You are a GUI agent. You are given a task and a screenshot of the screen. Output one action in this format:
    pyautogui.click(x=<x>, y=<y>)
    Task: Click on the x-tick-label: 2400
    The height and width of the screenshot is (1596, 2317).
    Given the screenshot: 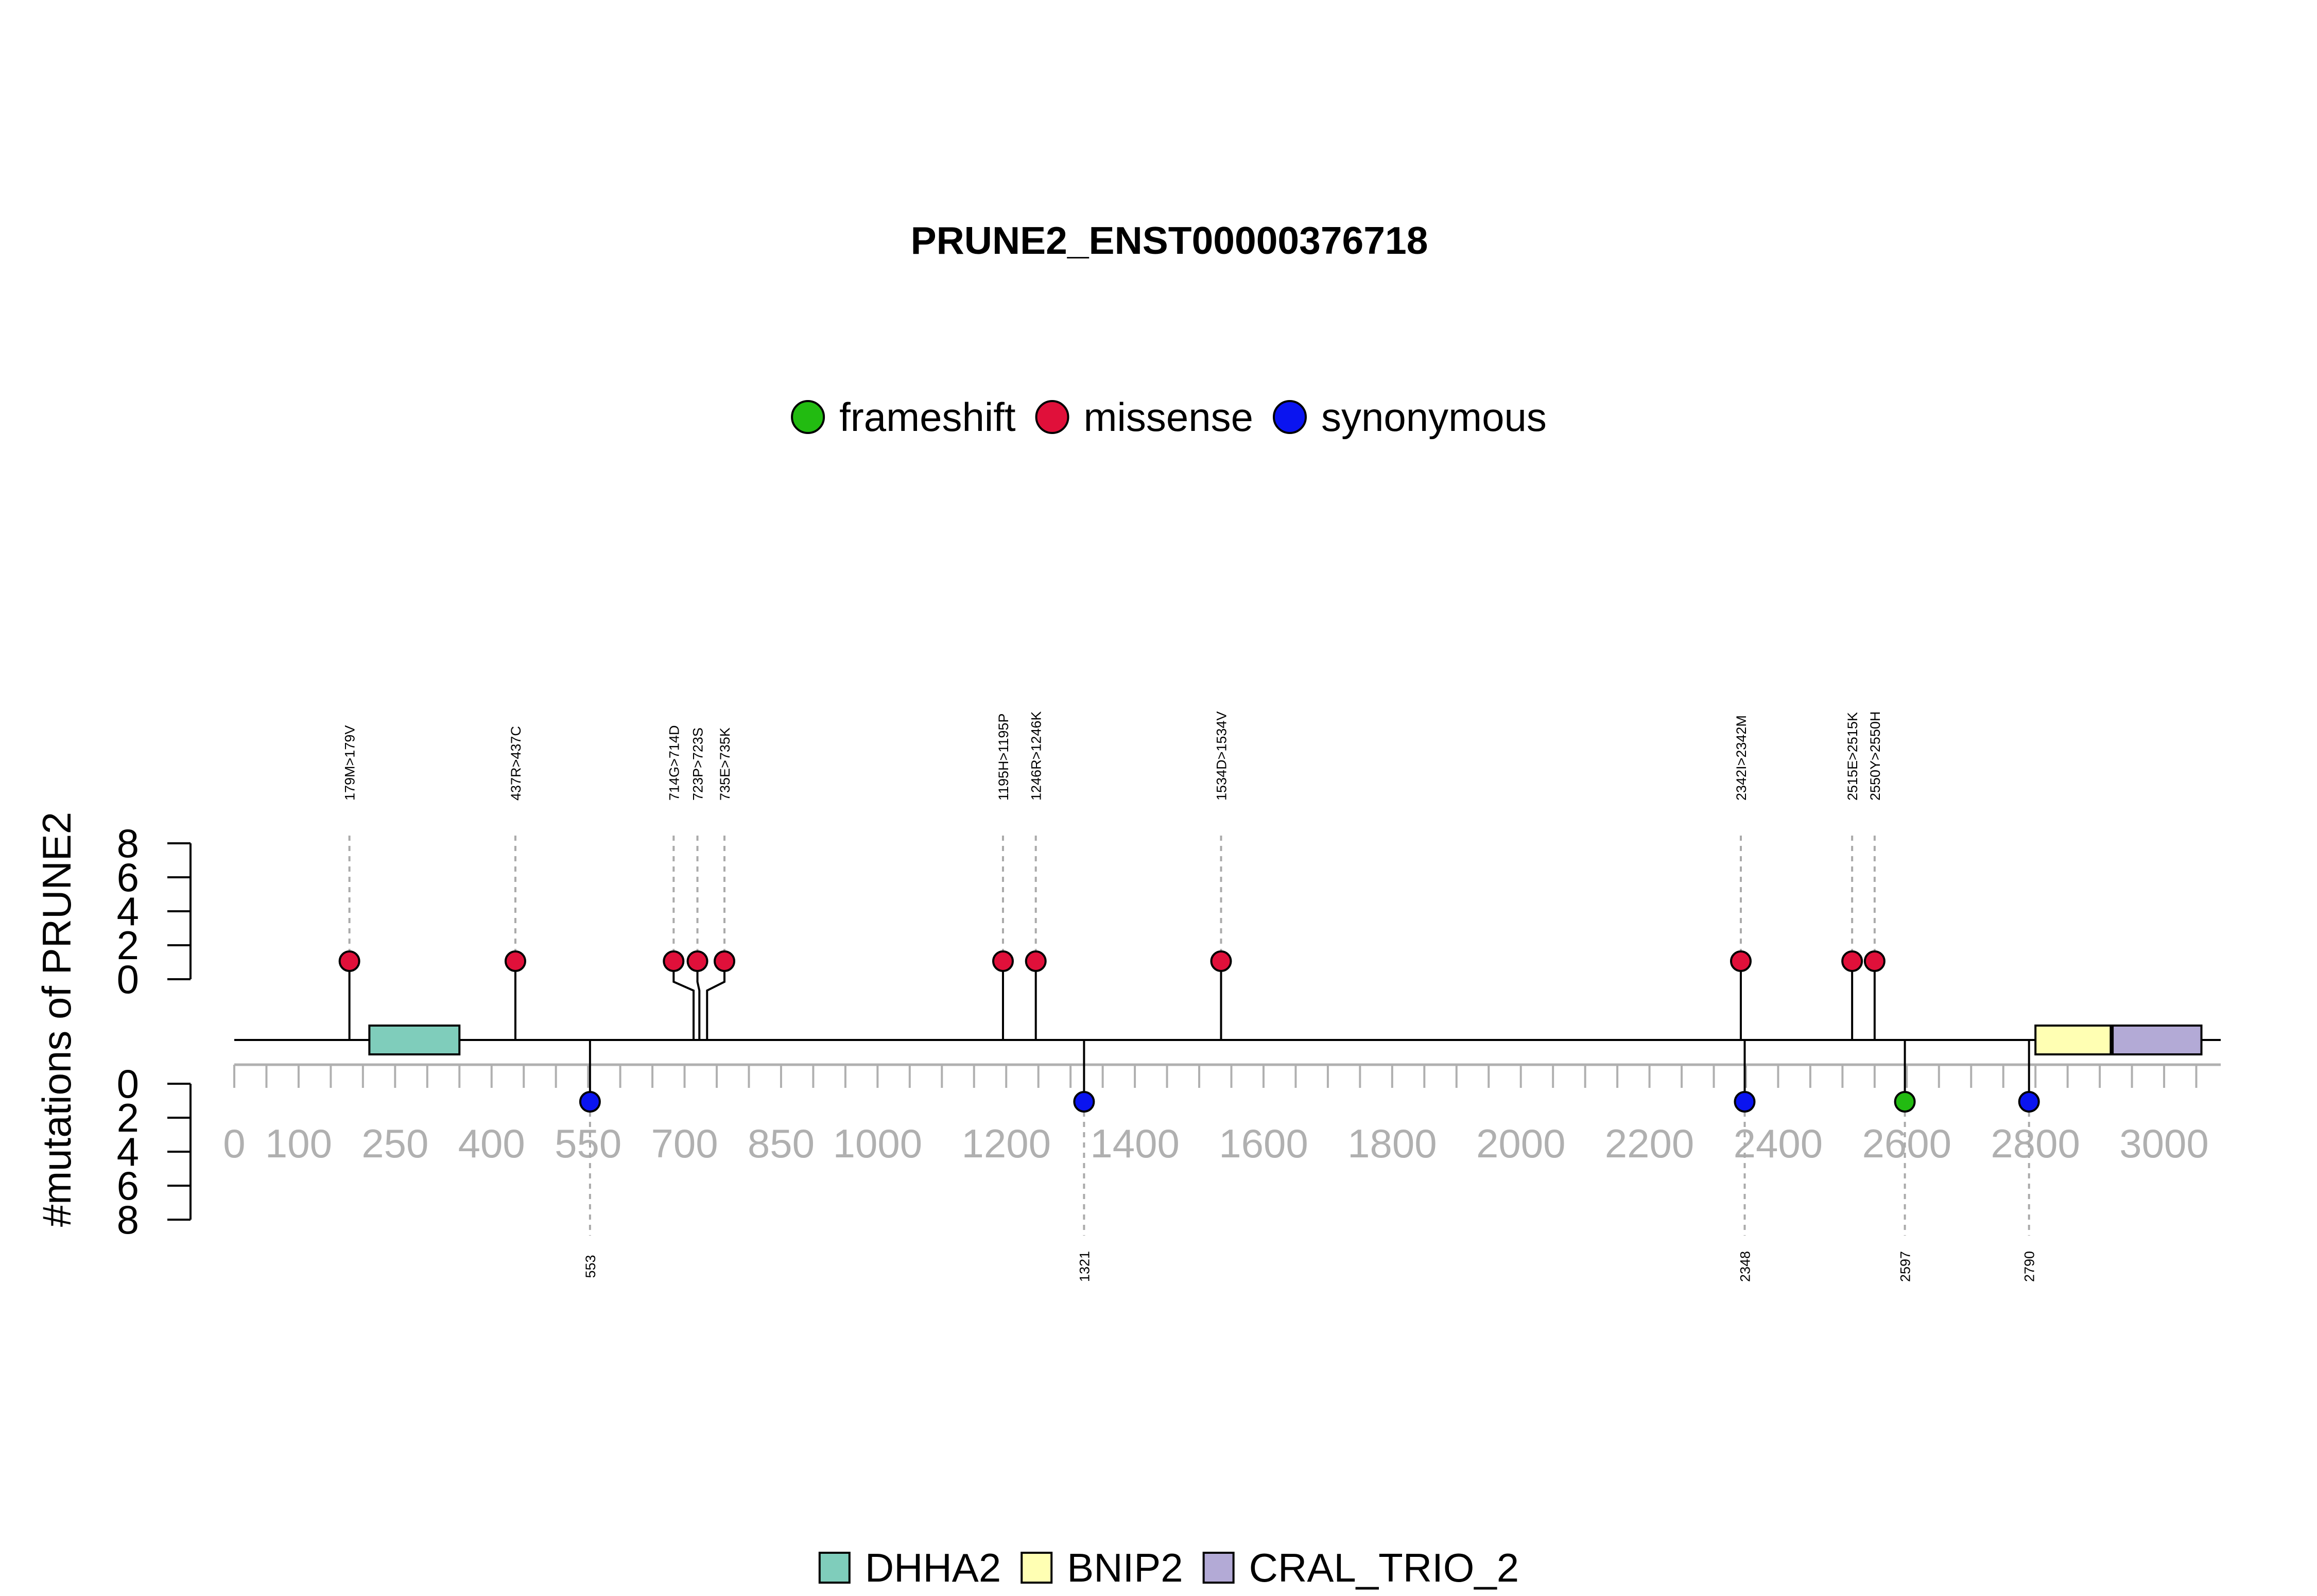 What is the action you would take?
    pyautogui.click(x=1778, y=1144)
    